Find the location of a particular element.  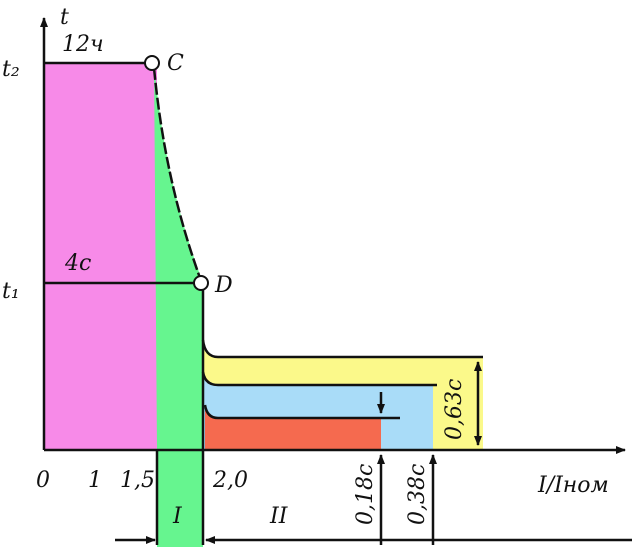

time-label: 0,38с is located at coordinates (417, 494).